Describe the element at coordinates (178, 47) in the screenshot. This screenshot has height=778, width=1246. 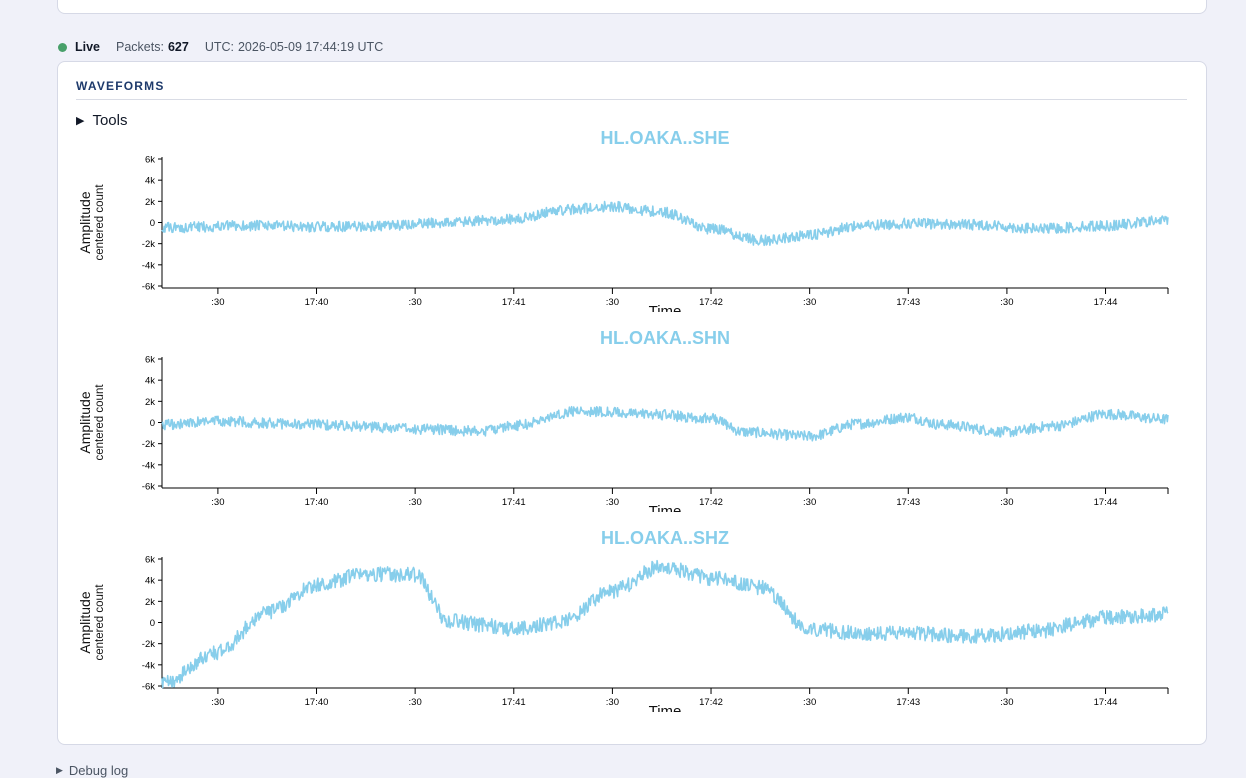
I see `packets-count: 627` at that location.